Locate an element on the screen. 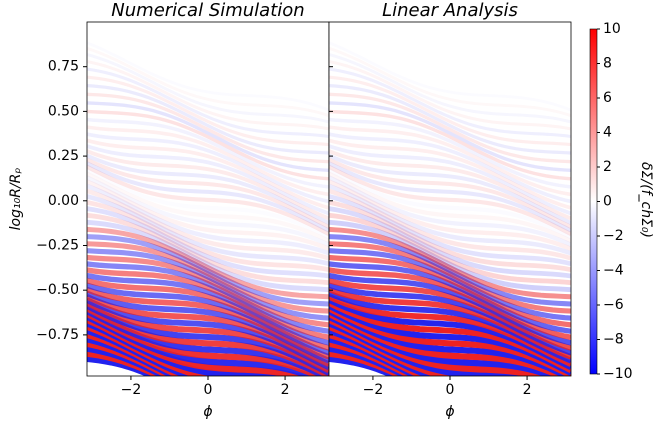  y-tick-label: −0.50 is located at coordinates (57, 290).